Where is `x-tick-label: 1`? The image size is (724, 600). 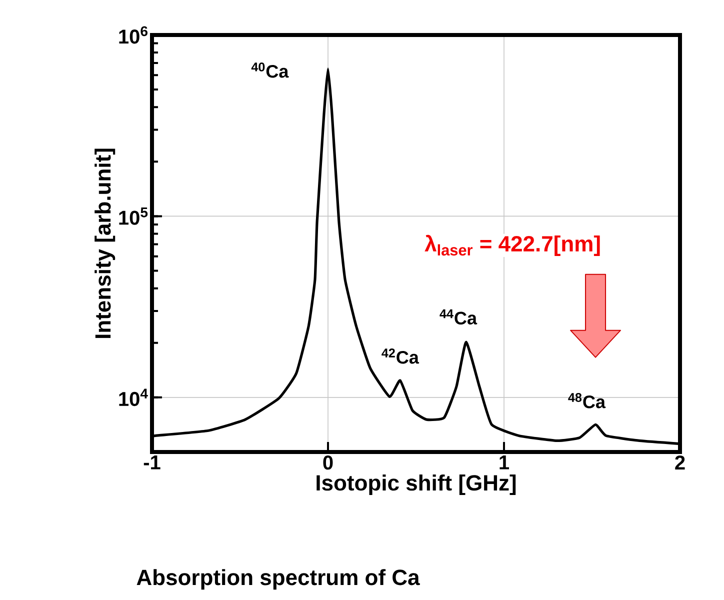
x-tick-label: 1 is located at coordinates (505, 463).